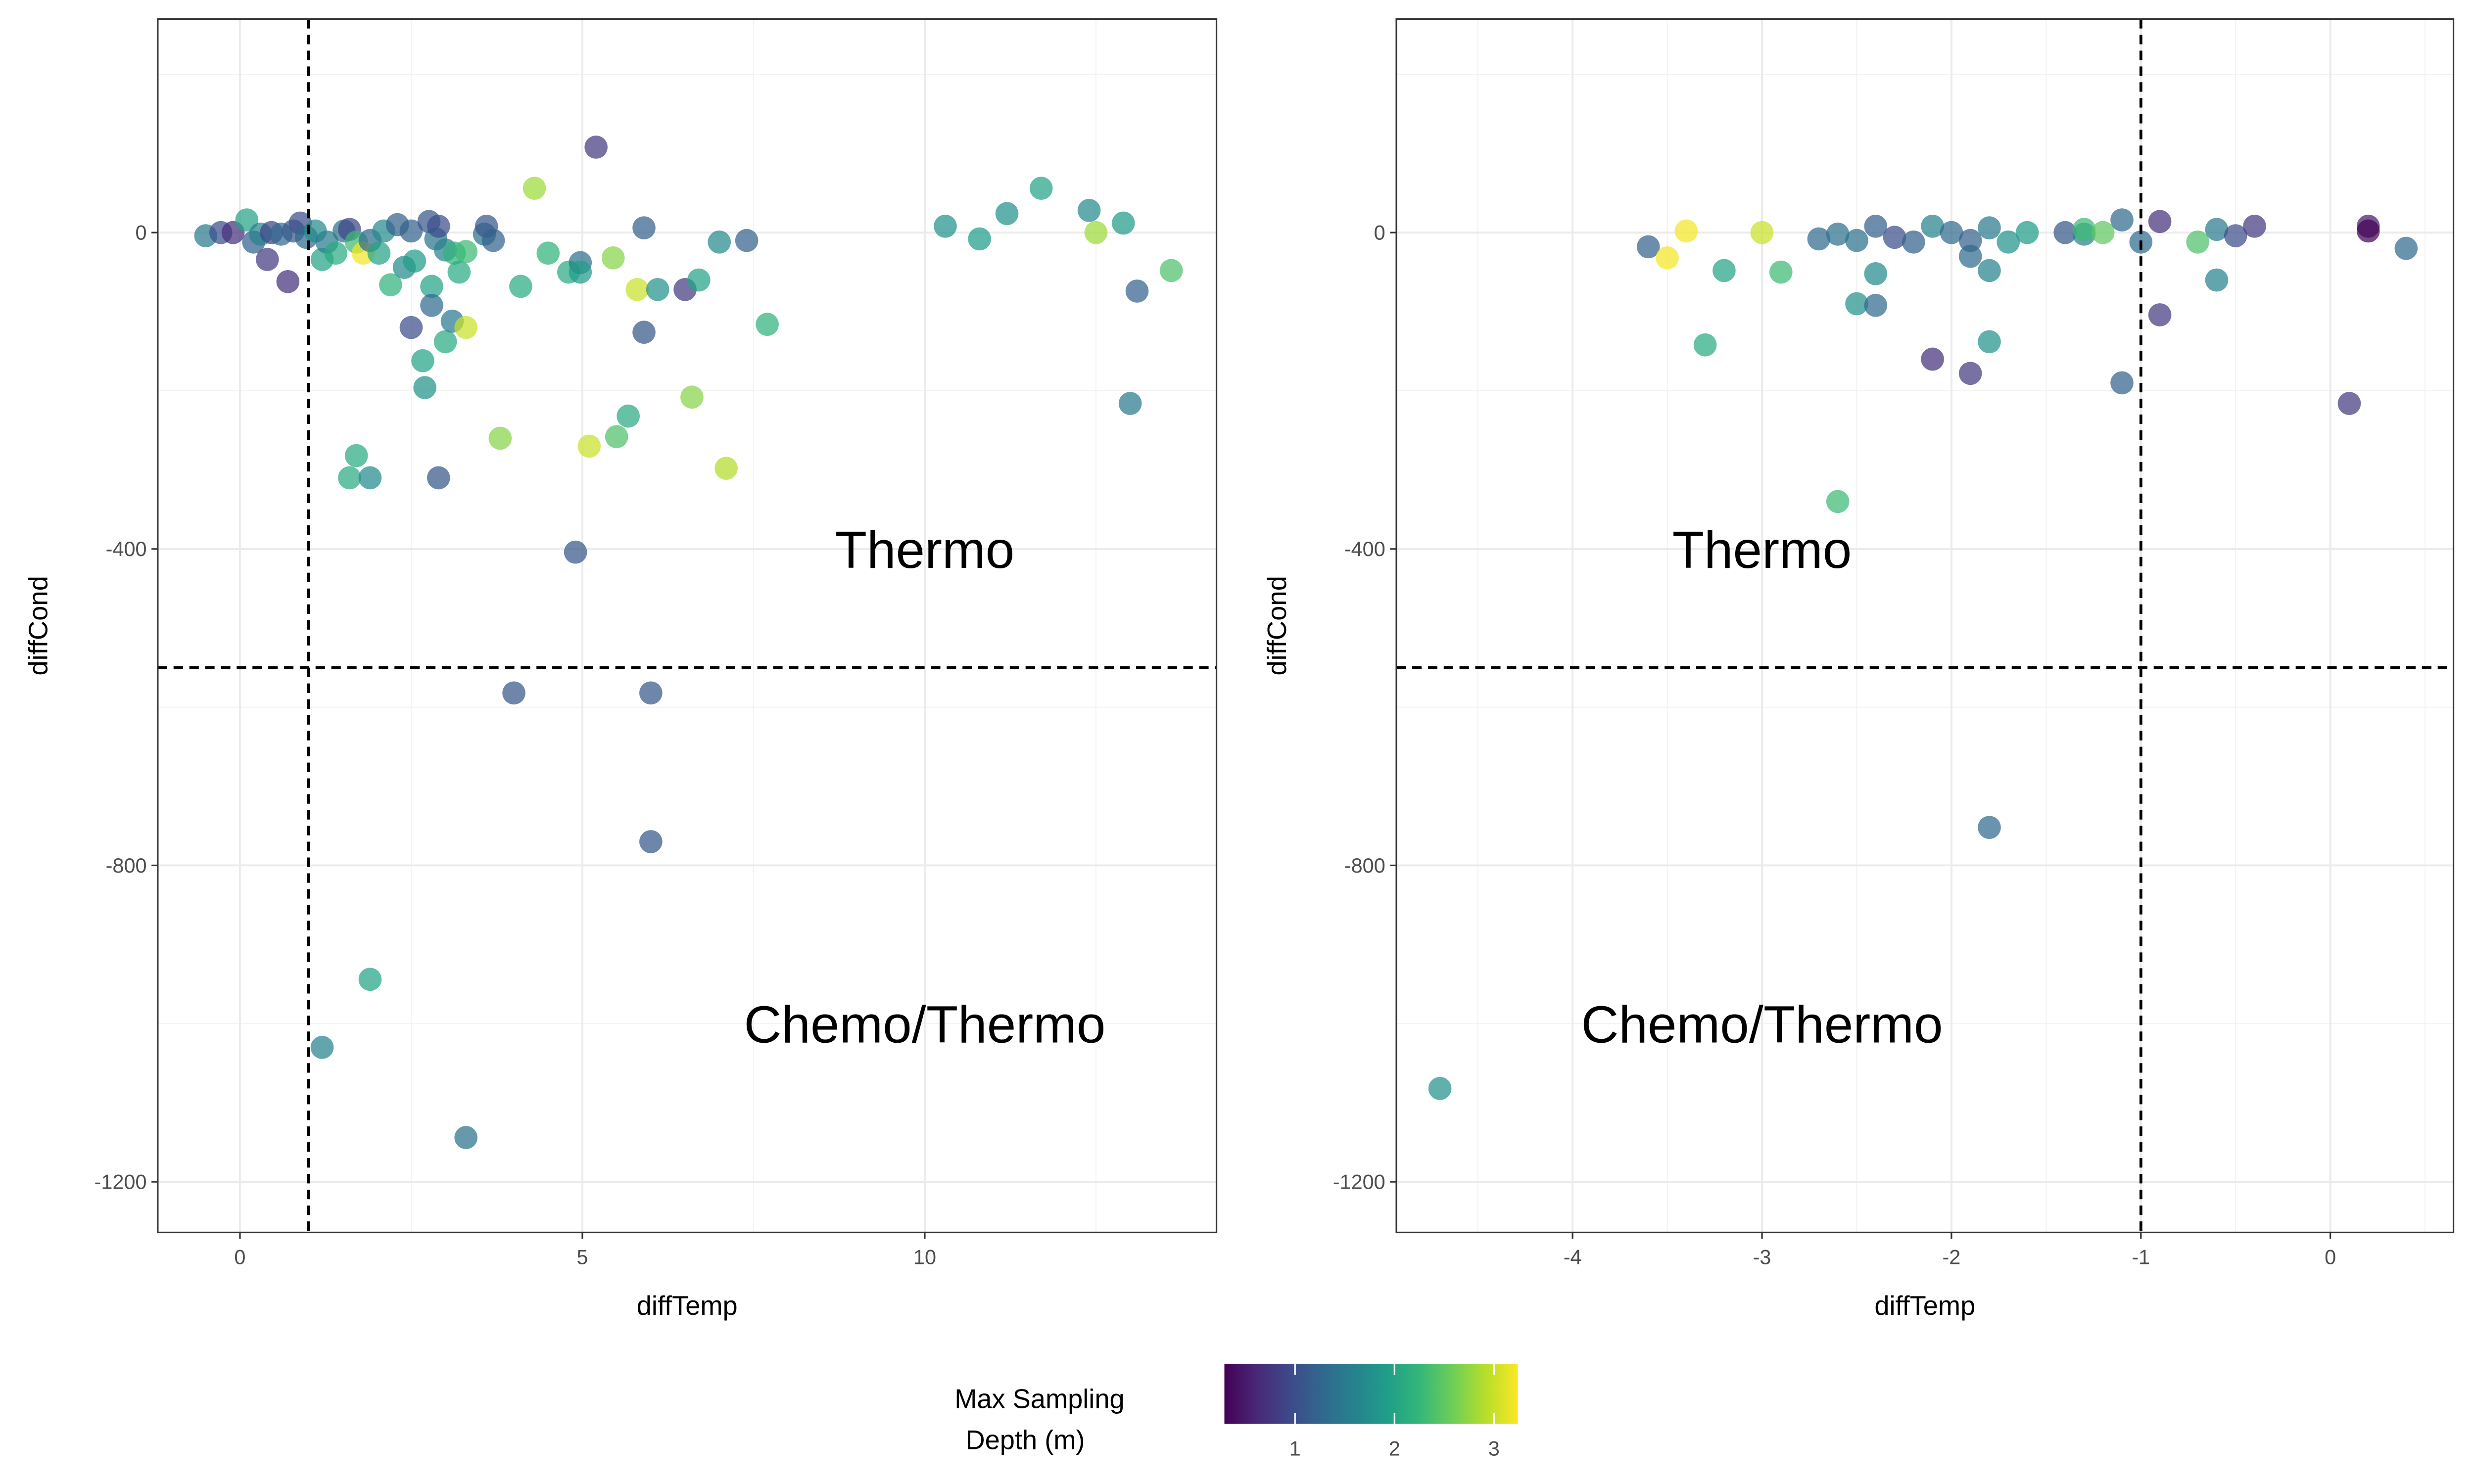 The image size is (2474, 1484). Describe the element at coordinates (1494, 1448) in the screenshot. I see `colorbar-label: 3` at that location.